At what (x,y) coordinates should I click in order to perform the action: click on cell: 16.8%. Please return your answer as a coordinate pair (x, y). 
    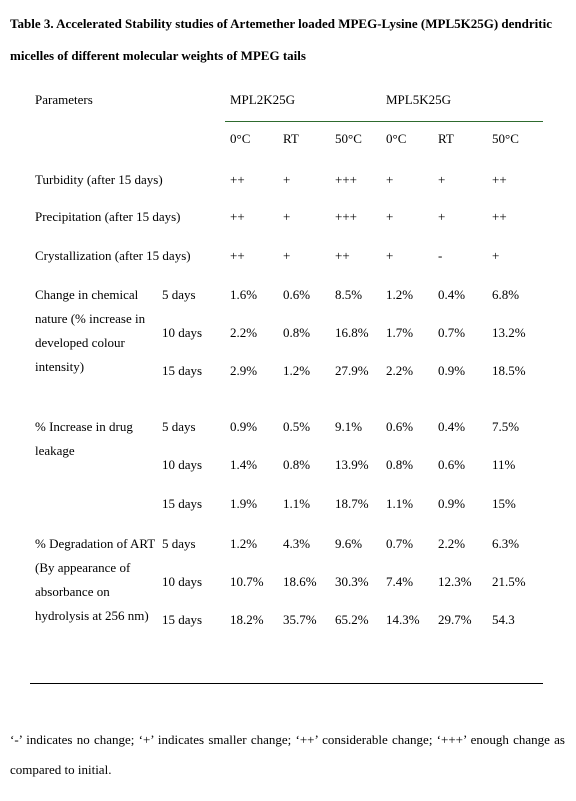
    Looking at the image, I should click on (352, 332).